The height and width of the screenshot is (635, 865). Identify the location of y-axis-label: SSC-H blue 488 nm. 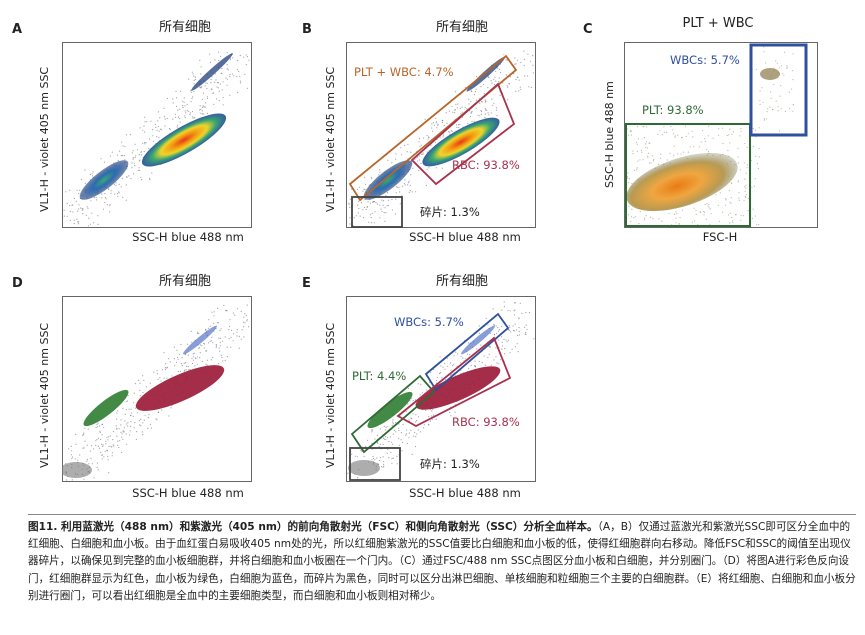
(609, 134).